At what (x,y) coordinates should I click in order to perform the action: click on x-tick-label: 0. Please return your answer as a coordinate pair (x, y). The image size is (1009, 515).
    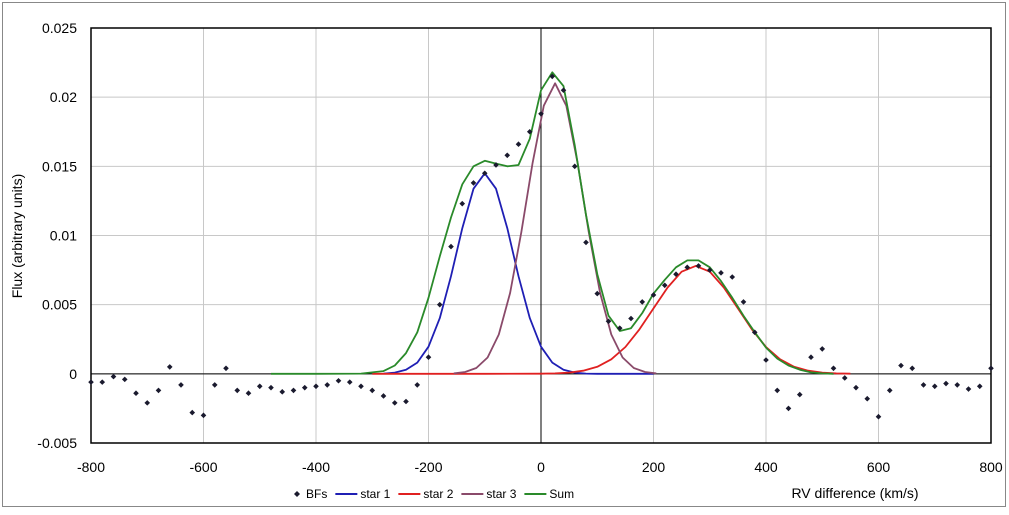
    Looking at the image, I should click on (541, 467).